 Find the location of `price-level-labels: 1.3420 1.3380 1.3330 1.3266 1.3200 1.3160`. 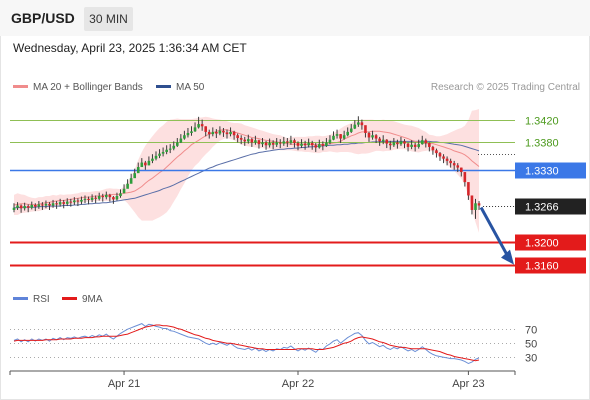

price-level-labels: 1.3420 1.3380 1.3330 1.3266 1.3200 1.3160 is located at coordinates (550, 195).